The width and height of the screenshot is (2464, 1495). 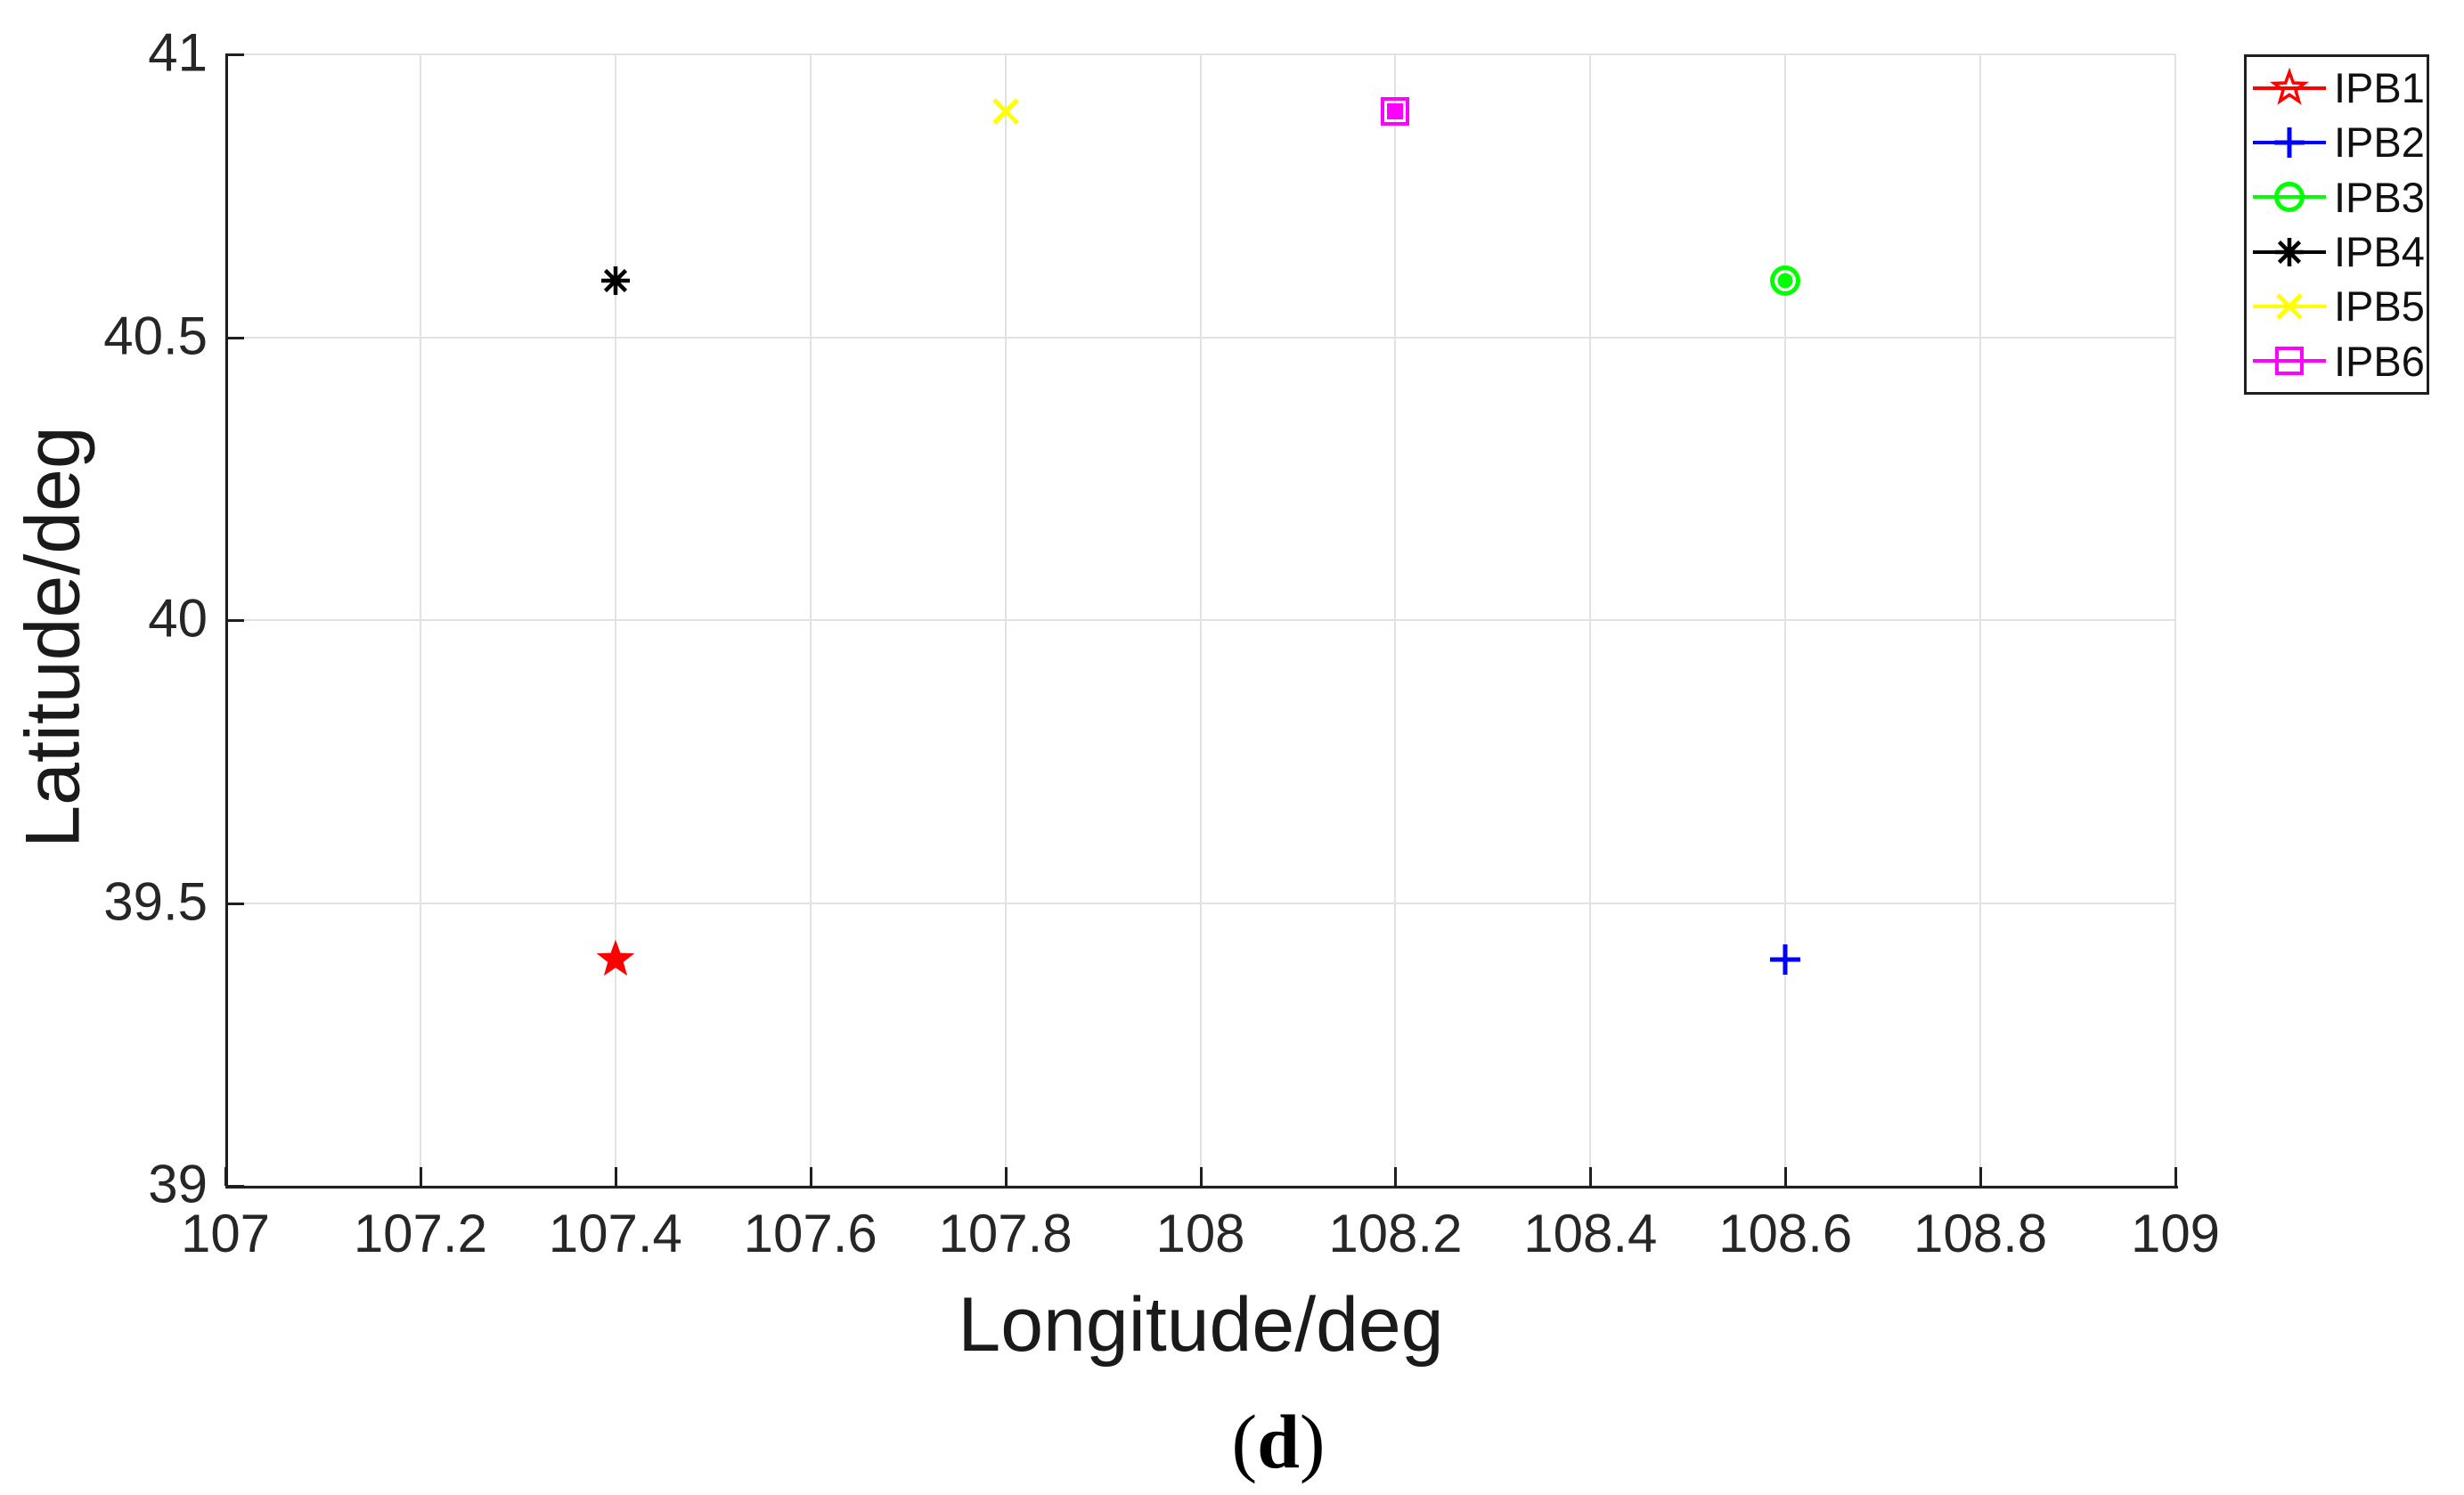 What do you see at coordinates (156, 901) in the screenshot?
I see `y-tick-label: 39.5` at bounding box center [156, 901].